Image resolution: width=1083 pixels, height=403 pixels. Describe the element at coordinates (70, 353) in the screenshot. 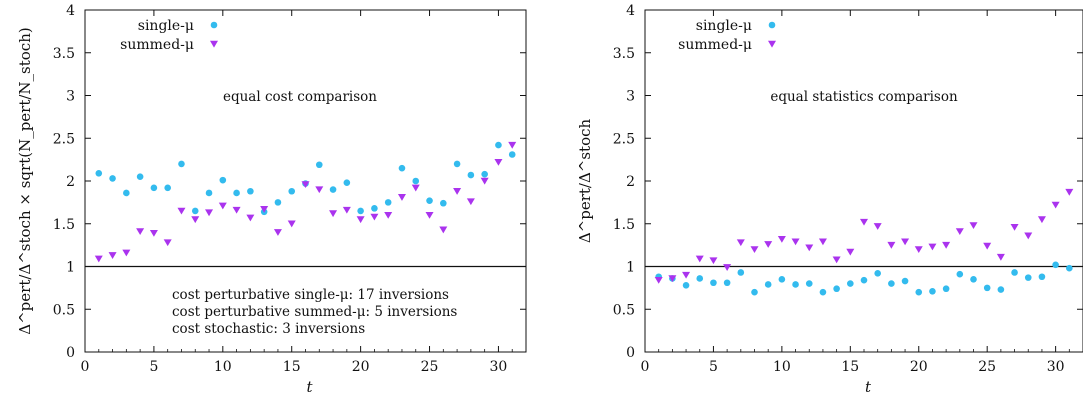

I see `y-tick-label: 0` at that location.